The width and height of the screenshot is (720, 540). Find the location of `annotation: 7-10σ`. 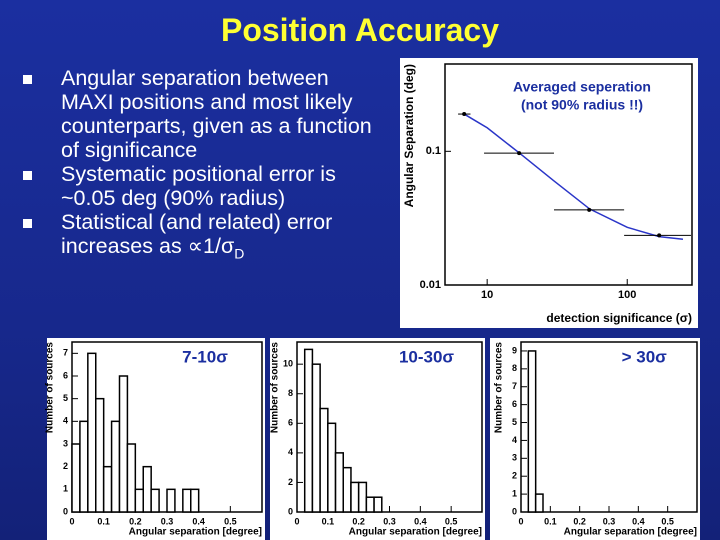

annotation: 7-10σ is located at coordinates (205, 356).